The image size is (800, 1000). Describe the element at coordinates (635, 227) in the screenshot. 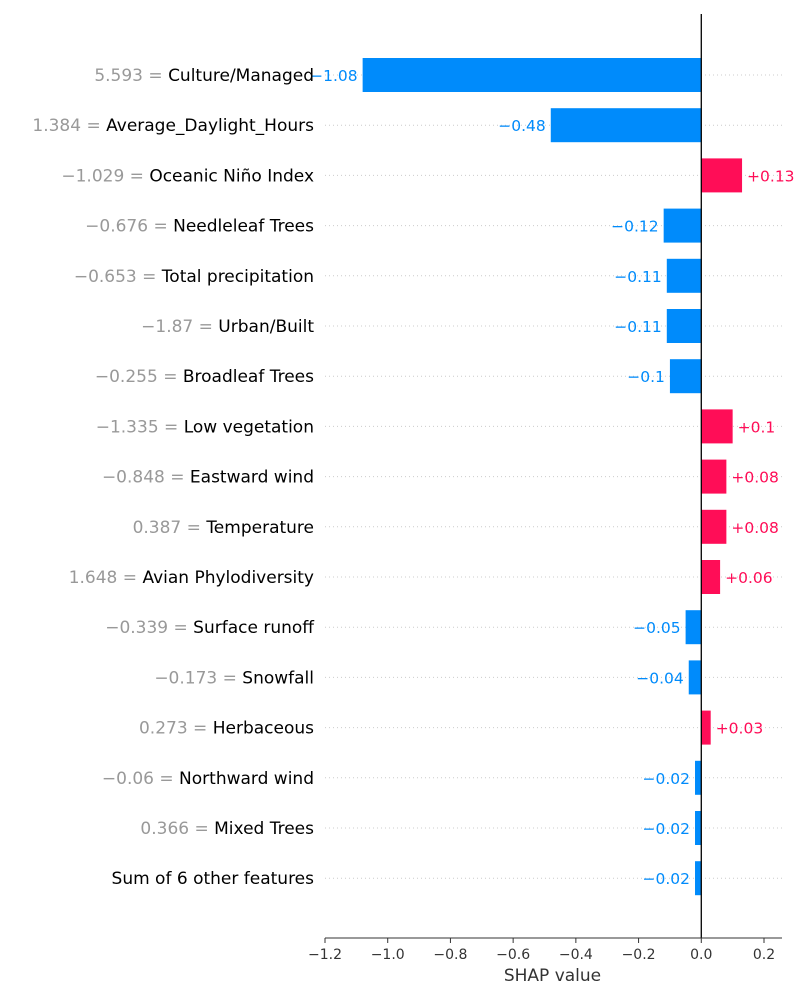

I see `bar-value-label: −0.12` at that location.